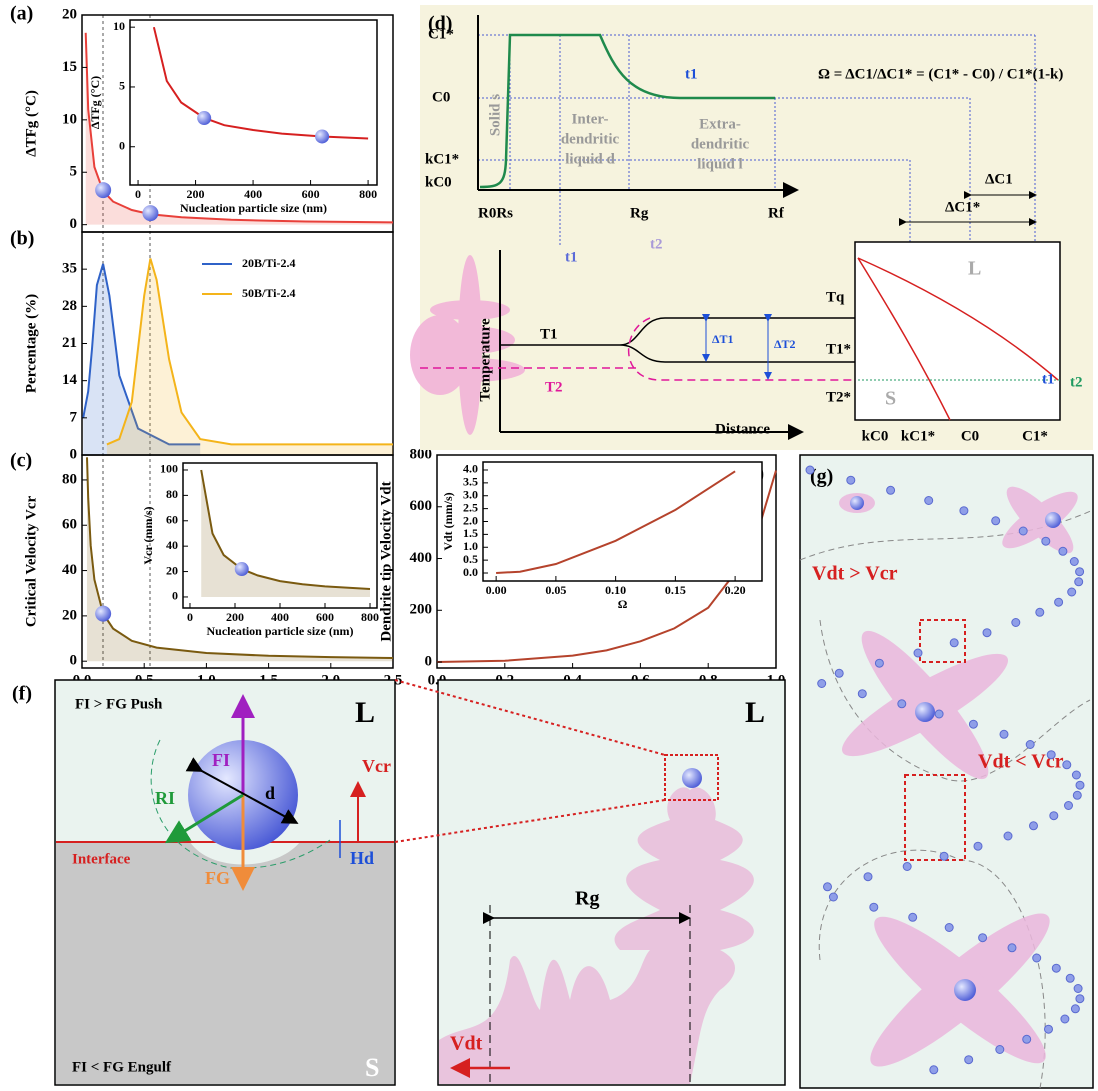 The height and width of the screenshot is (1091, 1098). I want to click on x-tick-label: 0.15, so click(675, 590).